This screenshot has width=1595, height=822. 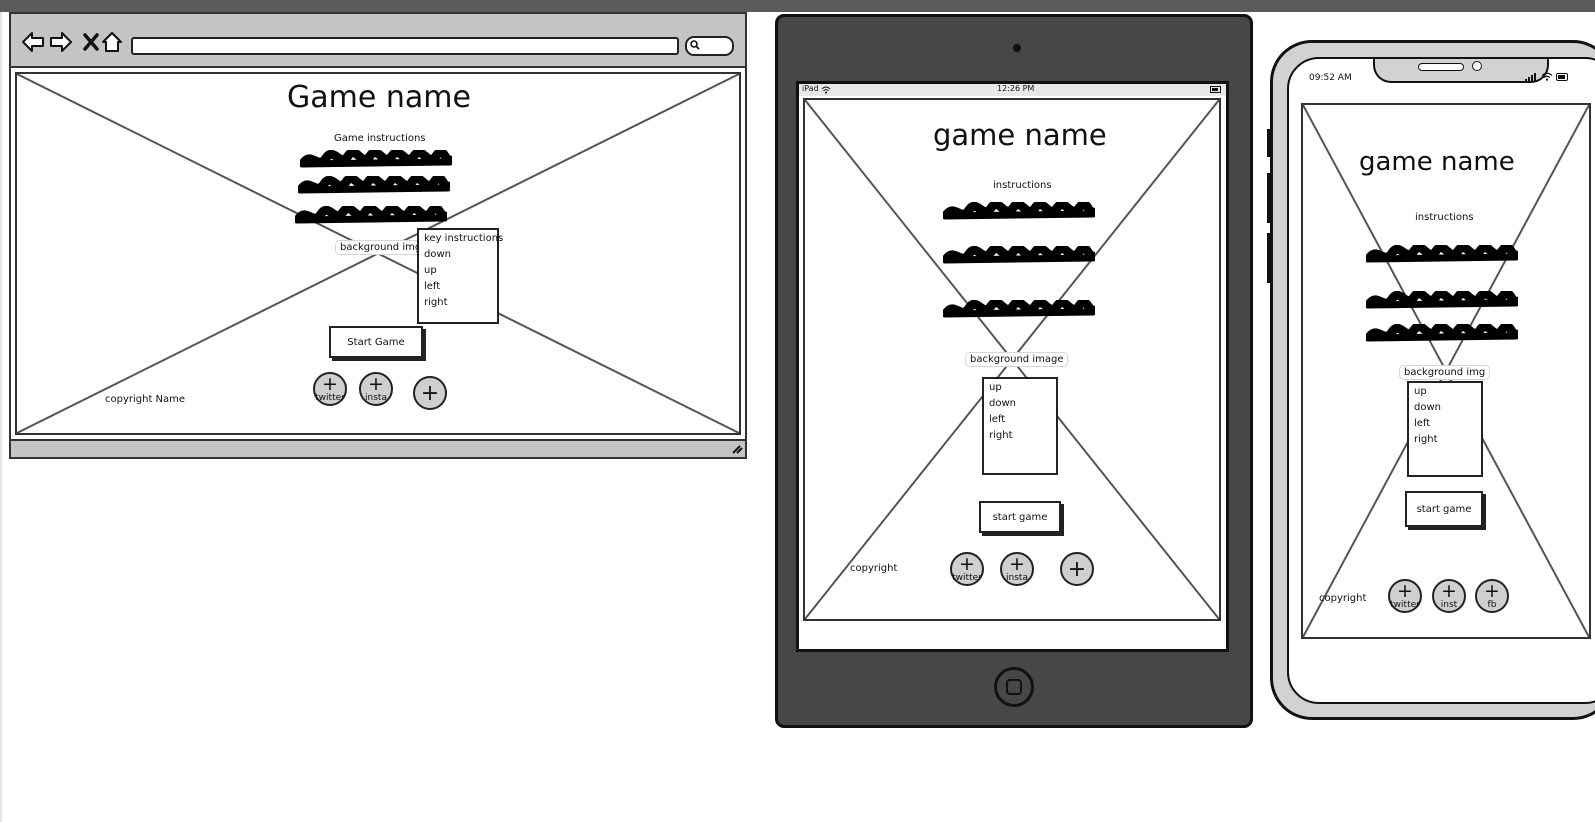 What do you see at coordinates (112, 42) in the screenshot?
I see `home-icon` at bounding box center [112, 42].